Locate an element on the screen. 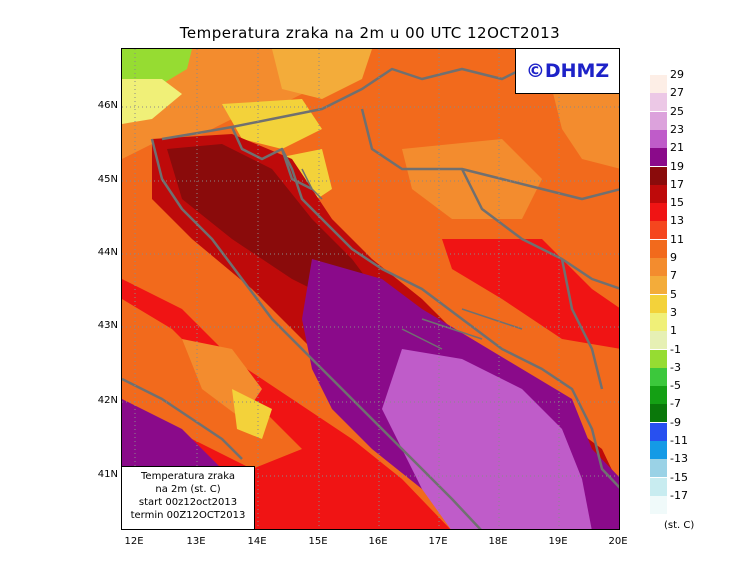 The image size is (740, 582). legend-label: 9 is located at coordinates (673, 257).